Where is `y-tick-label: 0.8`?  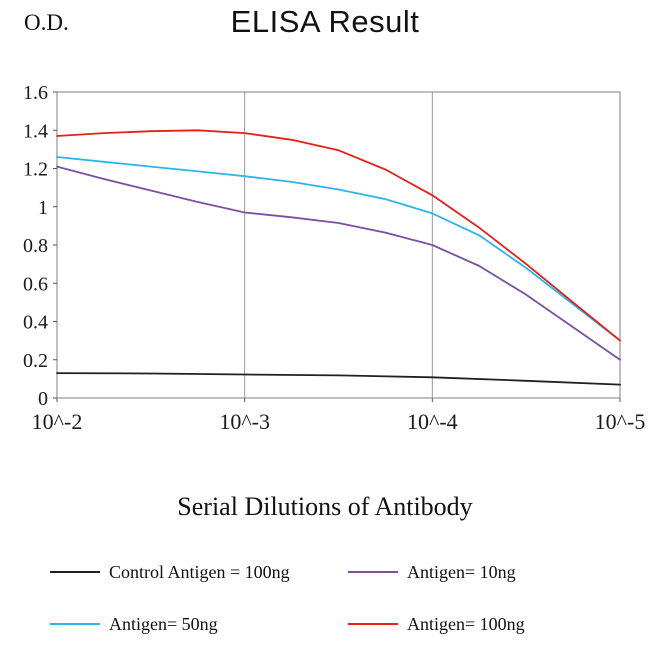
y-tick-label: 0.8 is located at coordinates (35, 246).